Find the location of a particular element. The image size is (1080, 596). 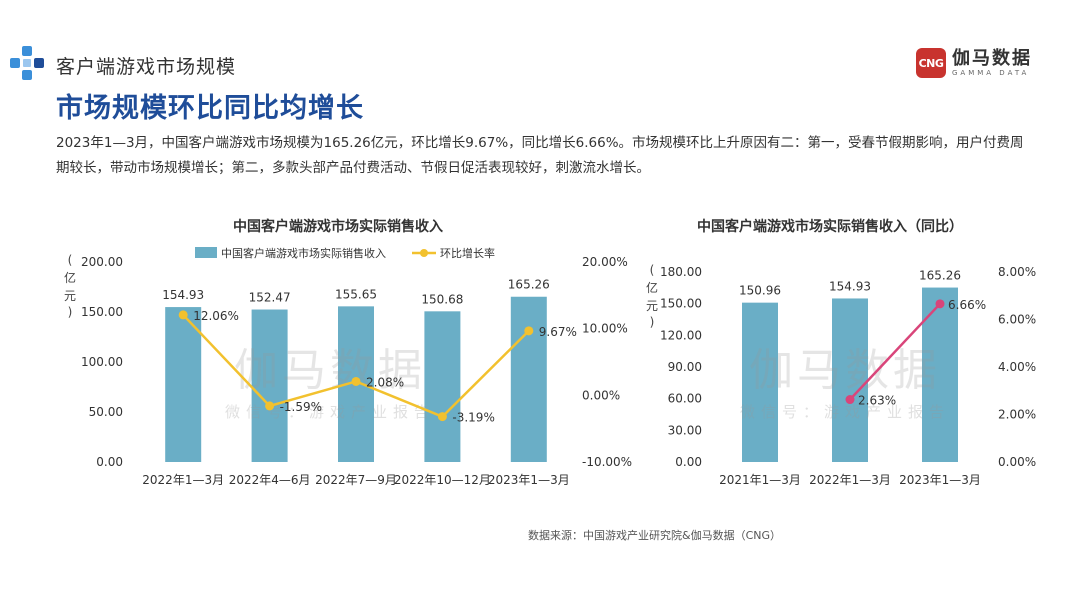

right-chart-x-tick: 2023年1—3月 is located at coordinates (940, 480).